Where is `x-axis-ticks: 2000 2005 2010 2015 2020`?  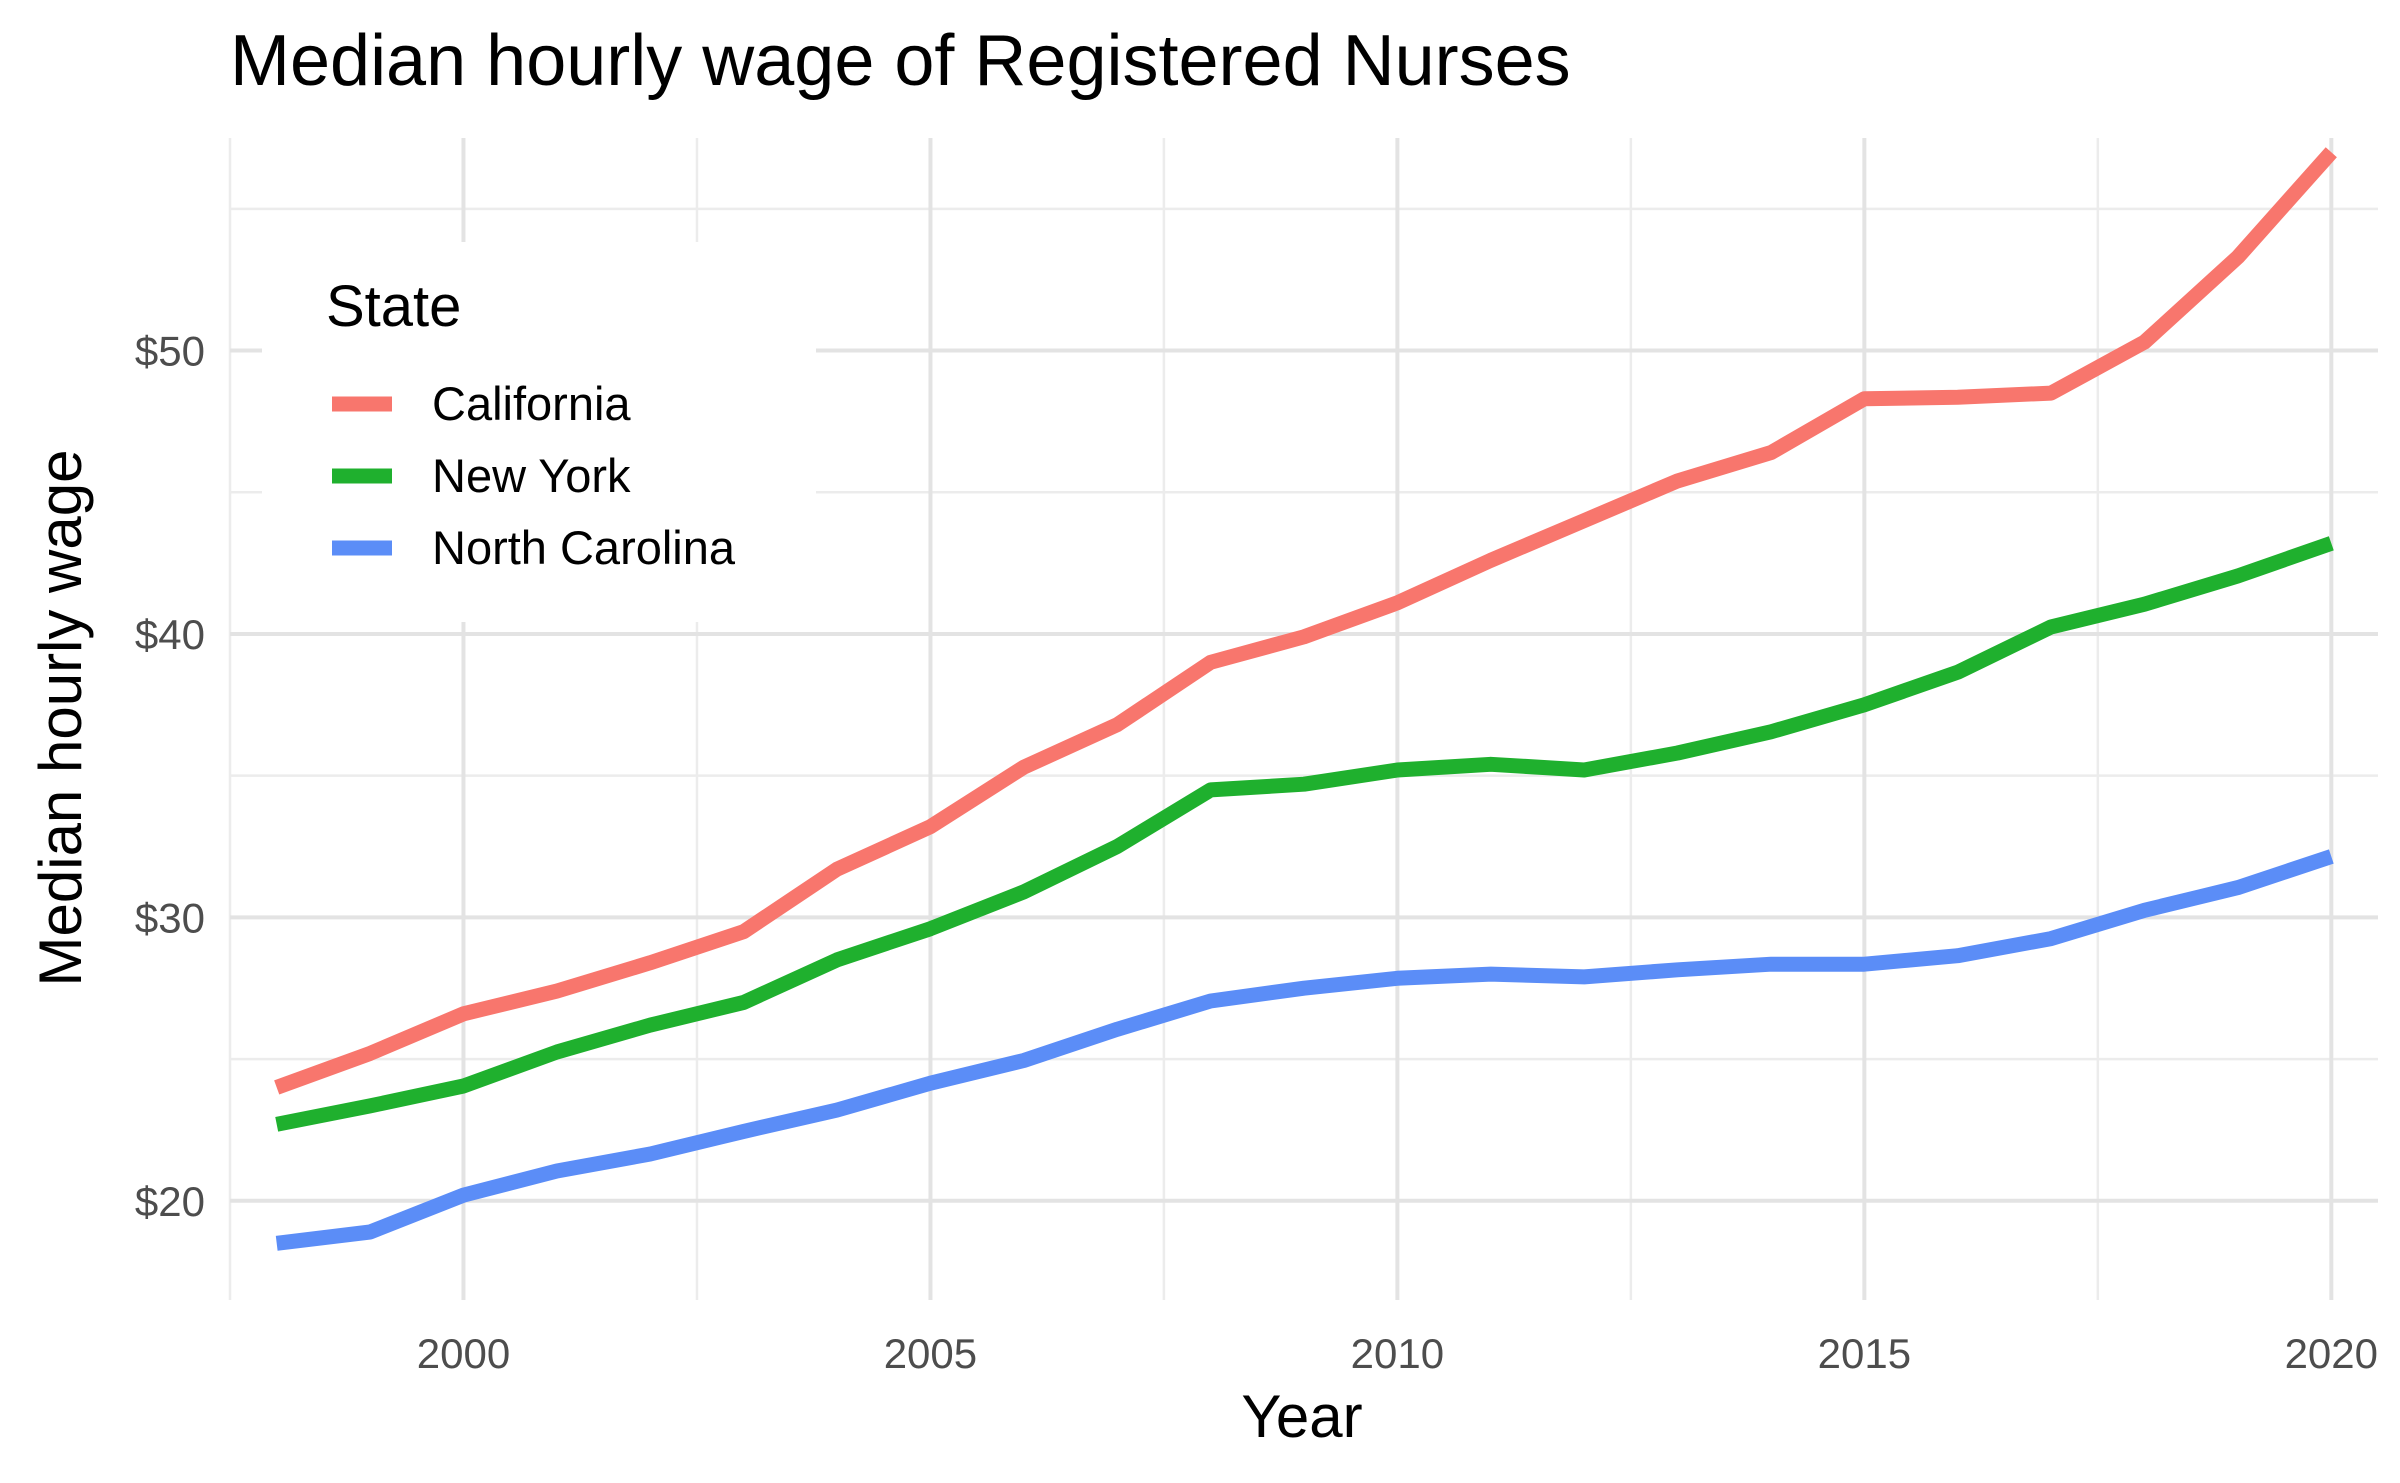
x-axis-ticks: 2000 2005 2010 2015 2020 is located at coordinates (1397, 1353).